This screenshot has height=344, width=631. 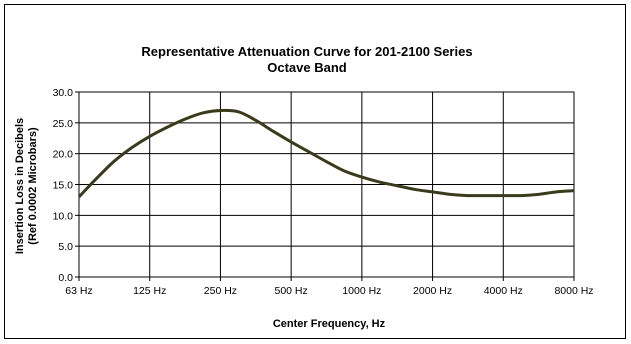 What do you see at coordinates (291, 291) in the screenshot?
I see `x-tick-label: 500 Hz` at bounding box center [291, 291].